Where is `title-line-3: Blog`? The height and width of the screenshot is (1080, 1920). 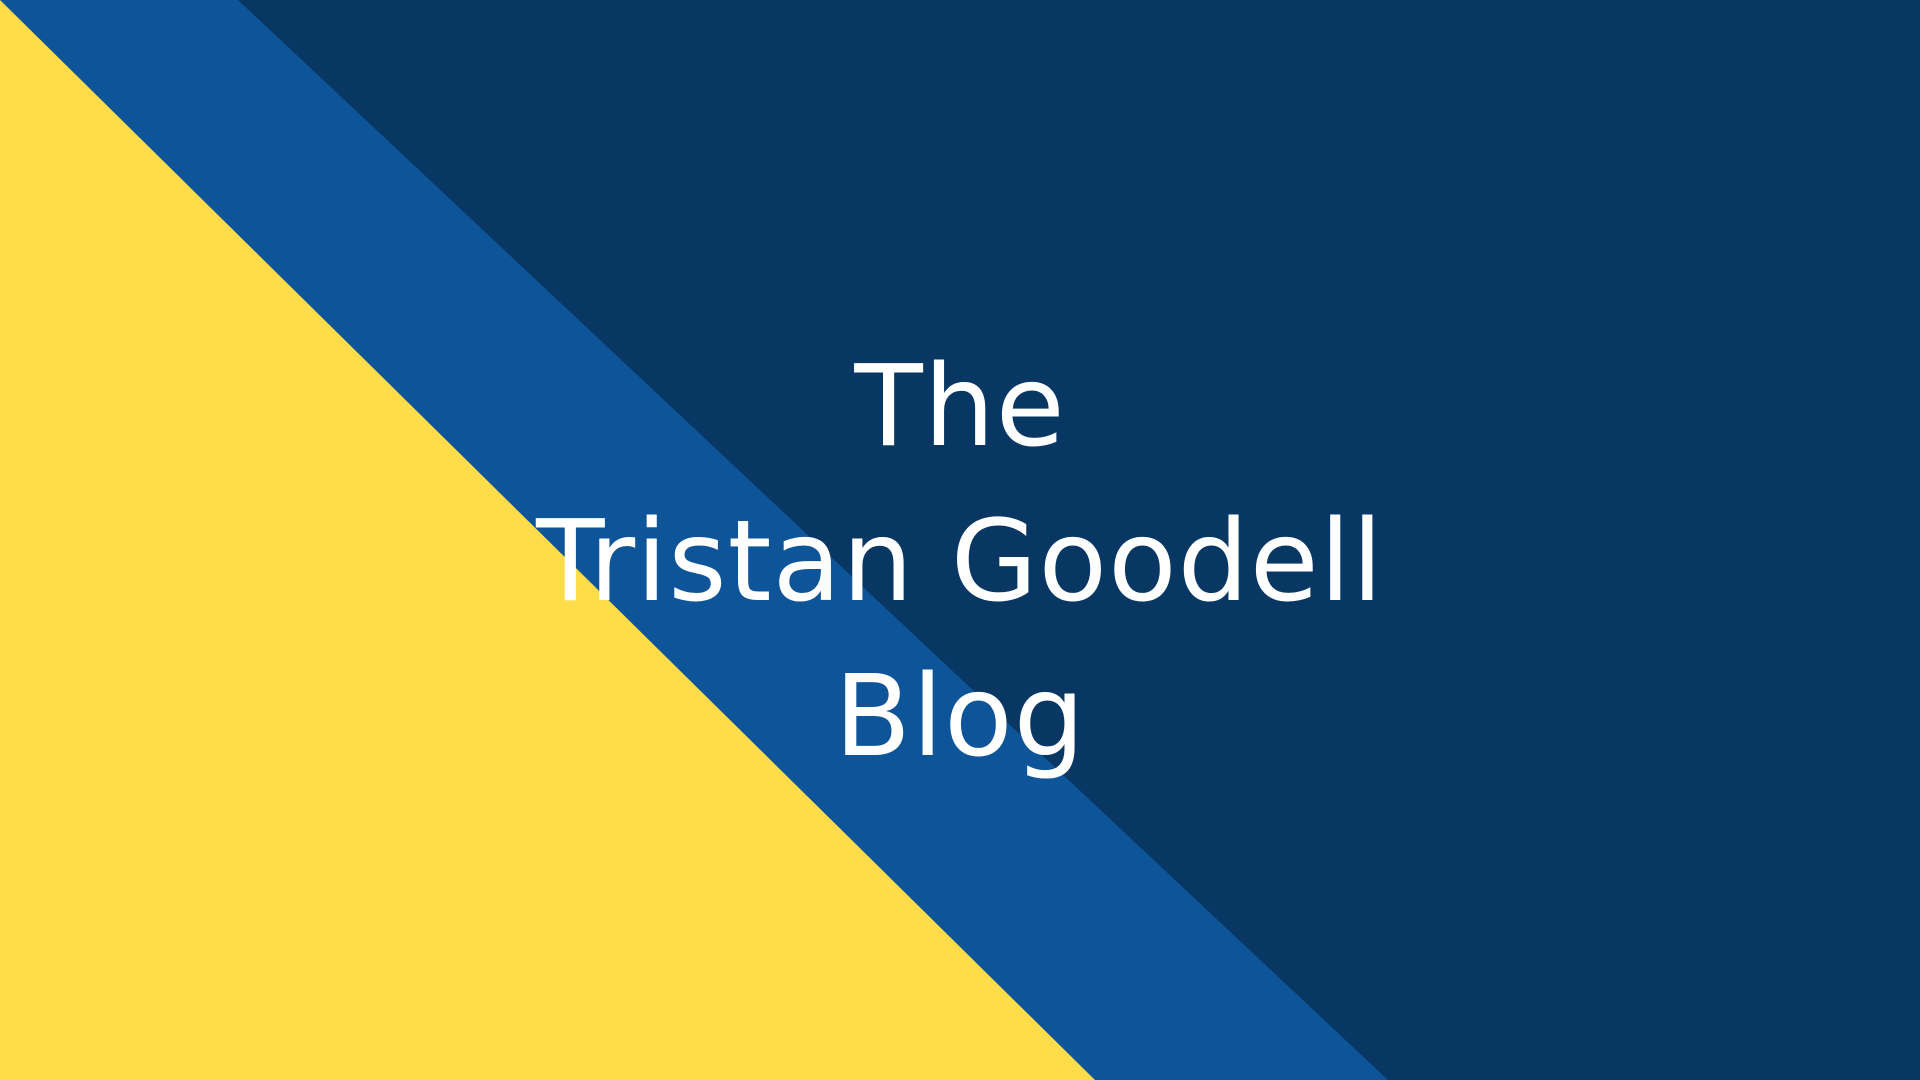
title-line-3: Blog is located at coordinates (960, 717).